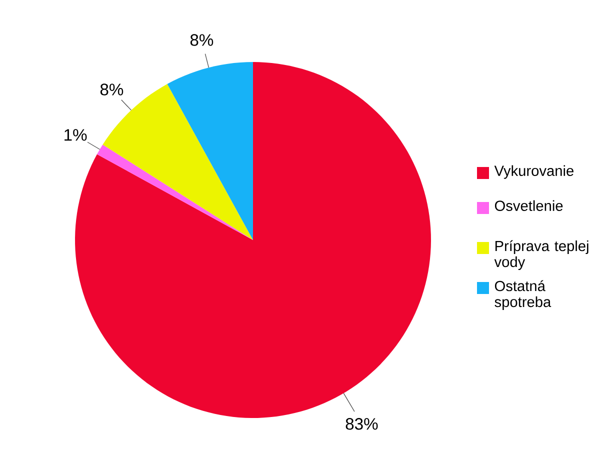 The height and width of the screenshot is (463, 600). Describe the element at coordinates (523, 295) in the screenshot. I see `legend-label: Ostatná spotreba` at that location.